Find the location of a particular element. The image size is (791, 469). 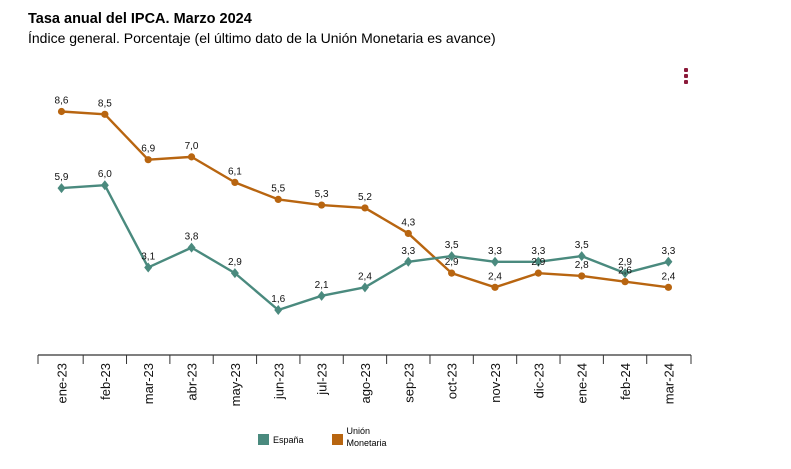

data-label-union-monetaria: 5,5 is located at coordinates (278, 188).